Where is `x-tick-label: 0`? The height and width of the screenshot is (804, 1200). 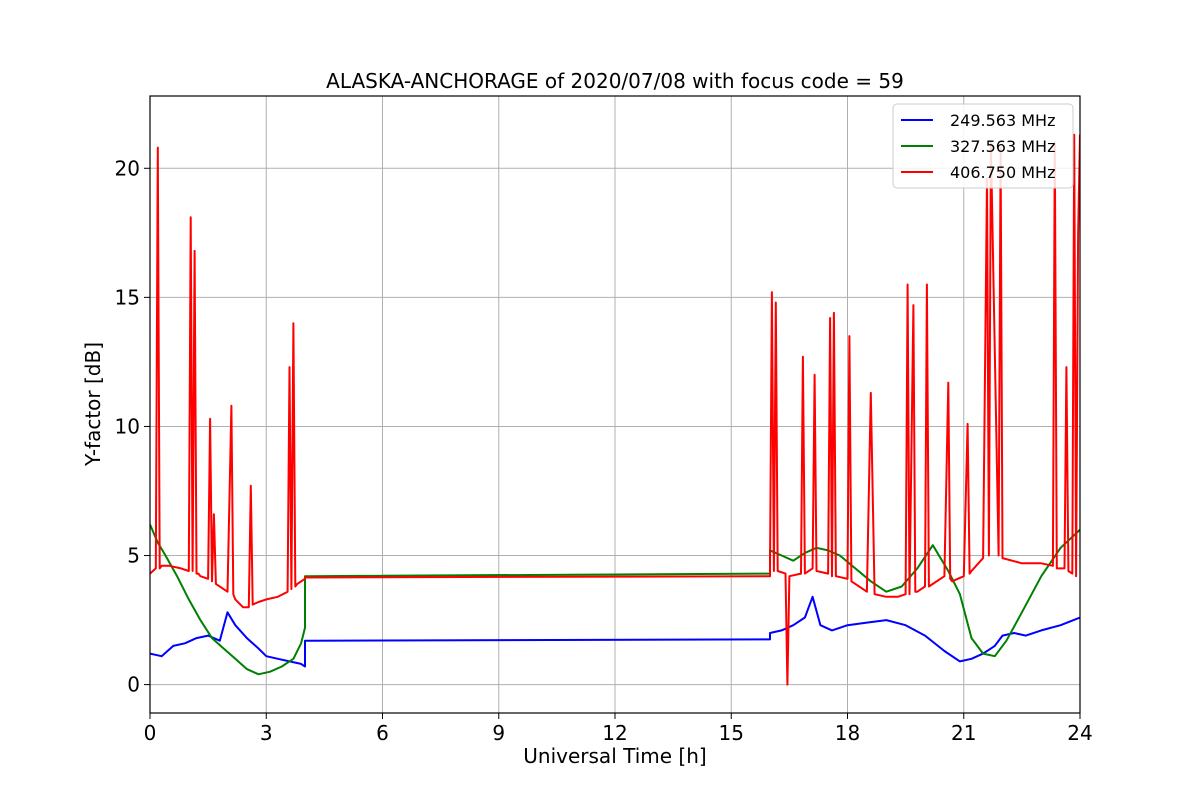 x-tick-label: 0 is located at coordinates (150, 733).